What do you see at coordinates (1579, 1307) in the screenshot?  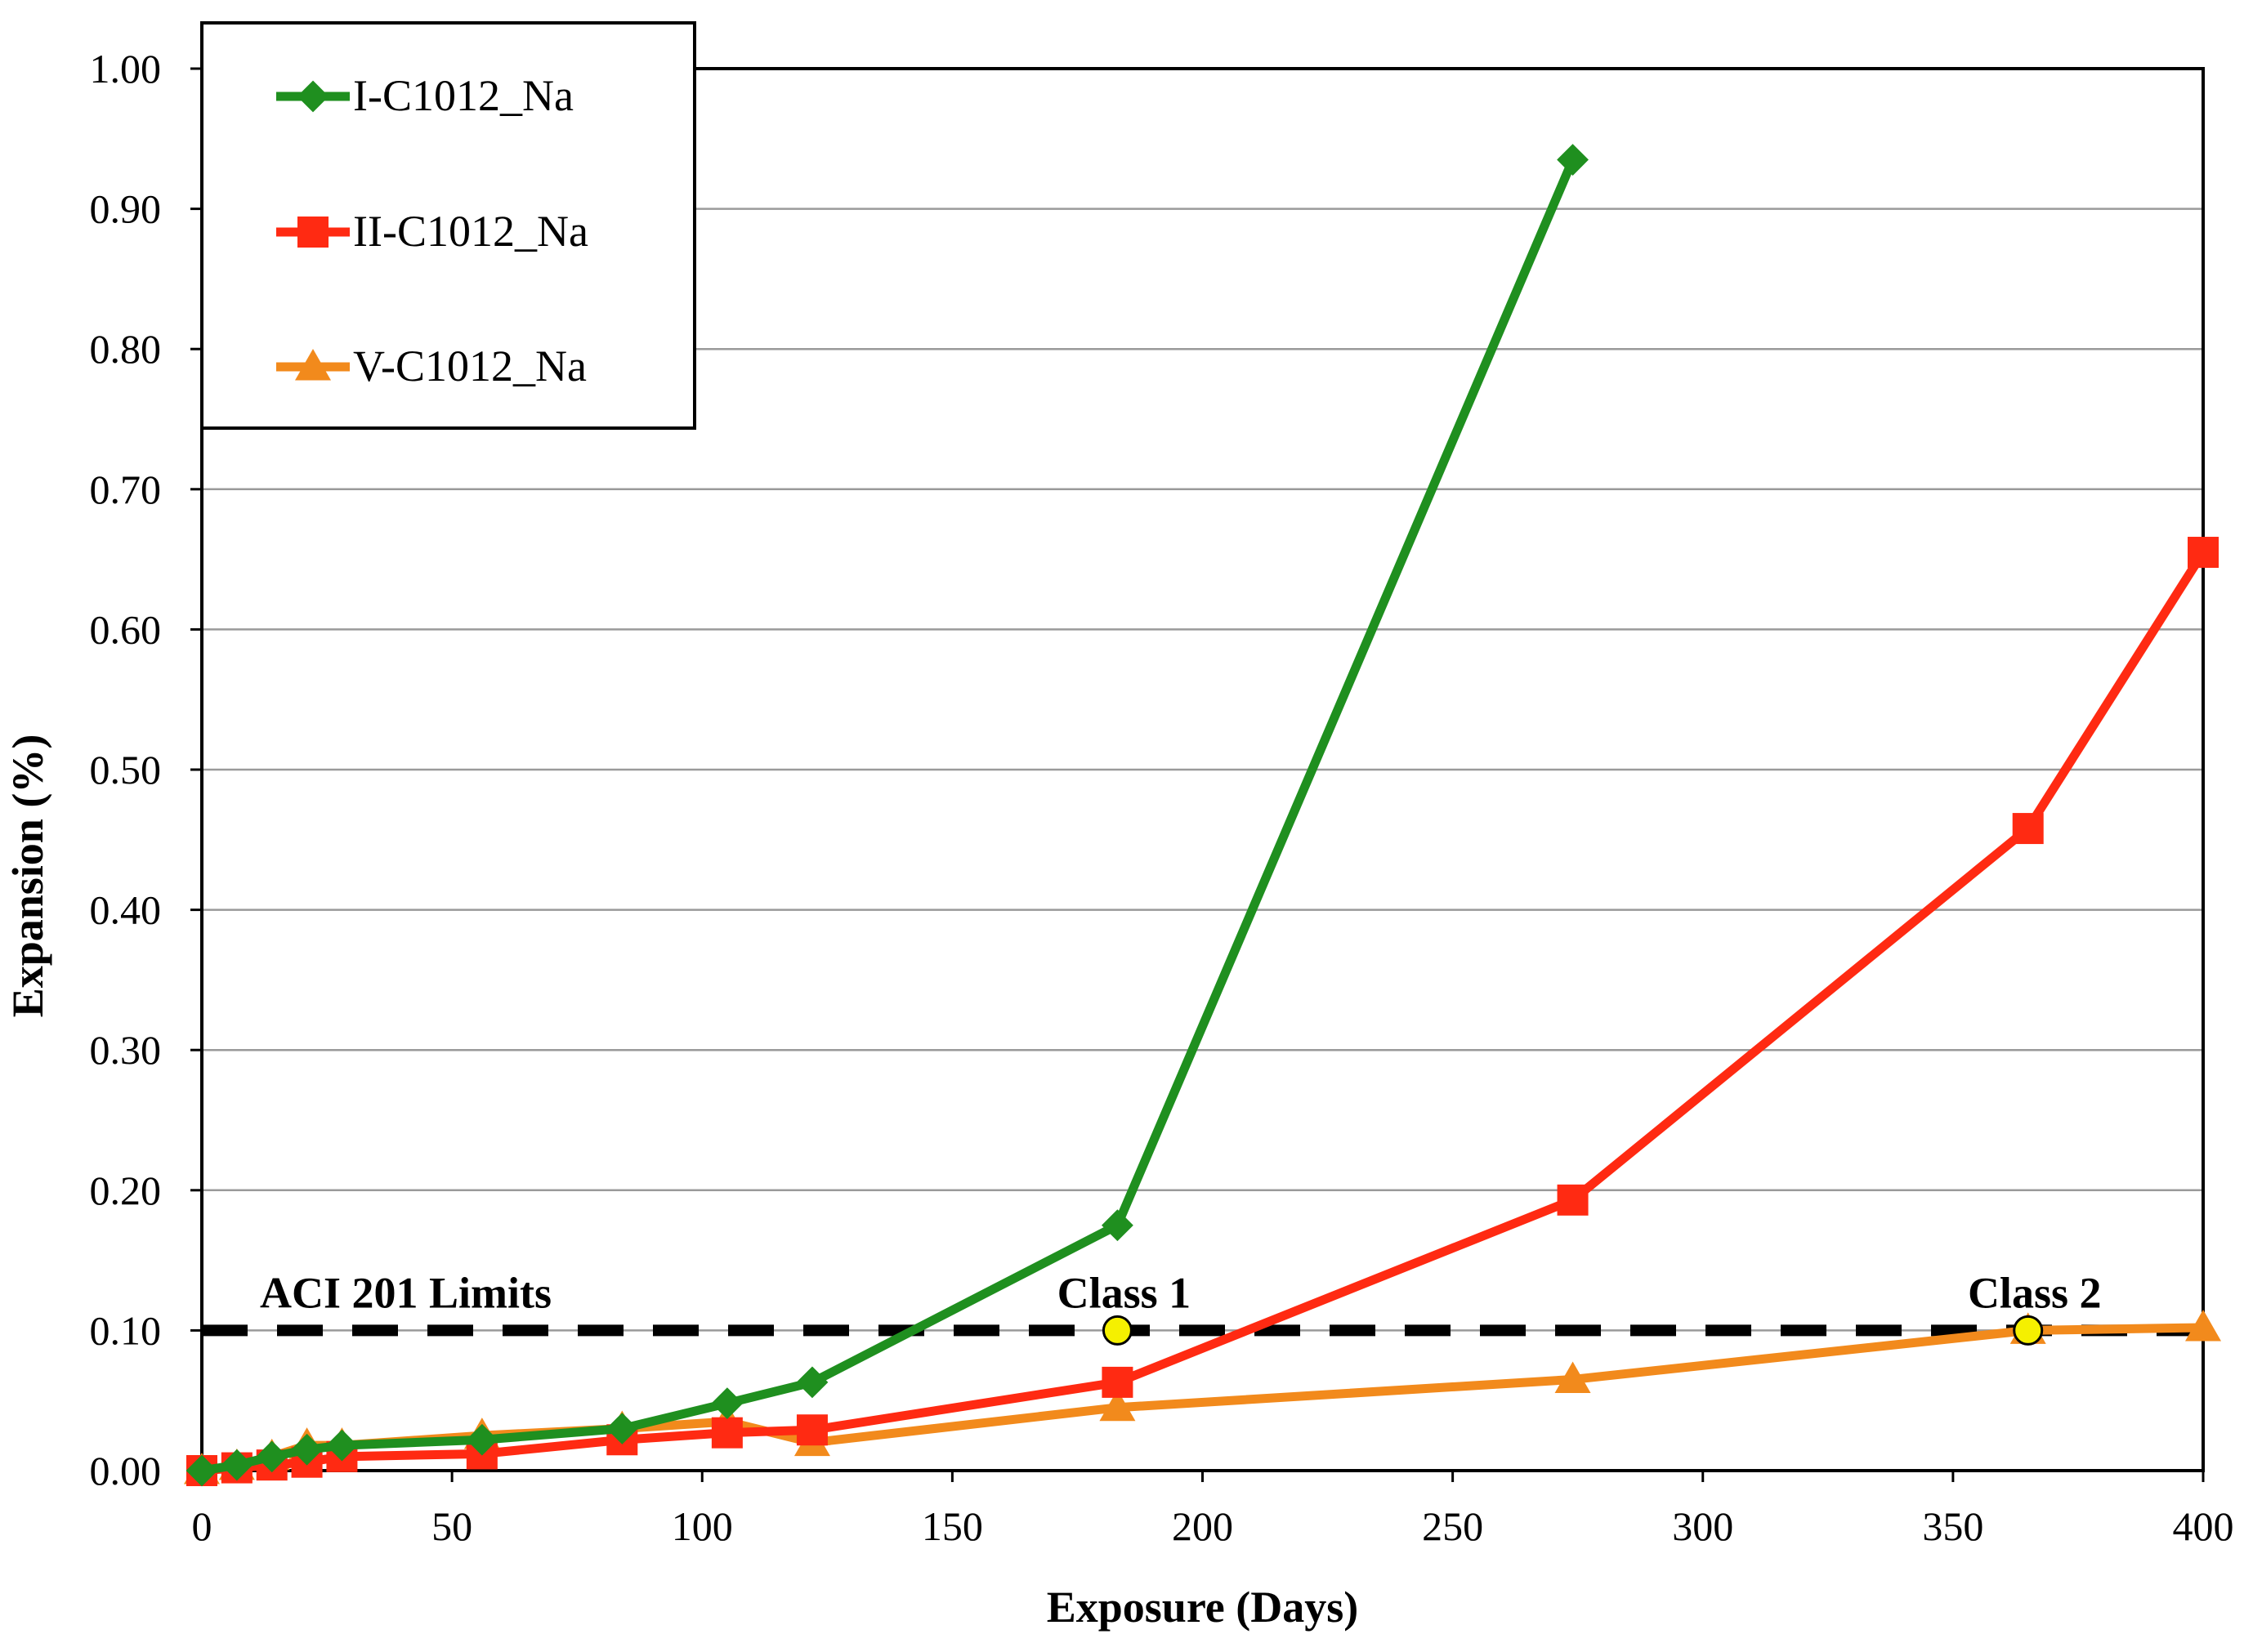 I see `class-marker-layer: Class 1 Class 2` at bounding box center [1579, 1307].